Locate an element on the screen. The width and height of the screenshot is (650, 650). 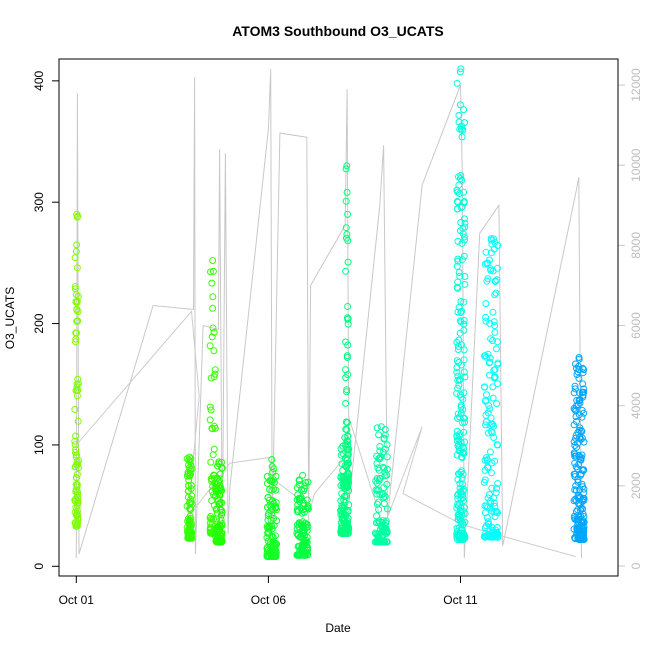
y2-tick-label: 4000 is located at coordinates (636, 405).